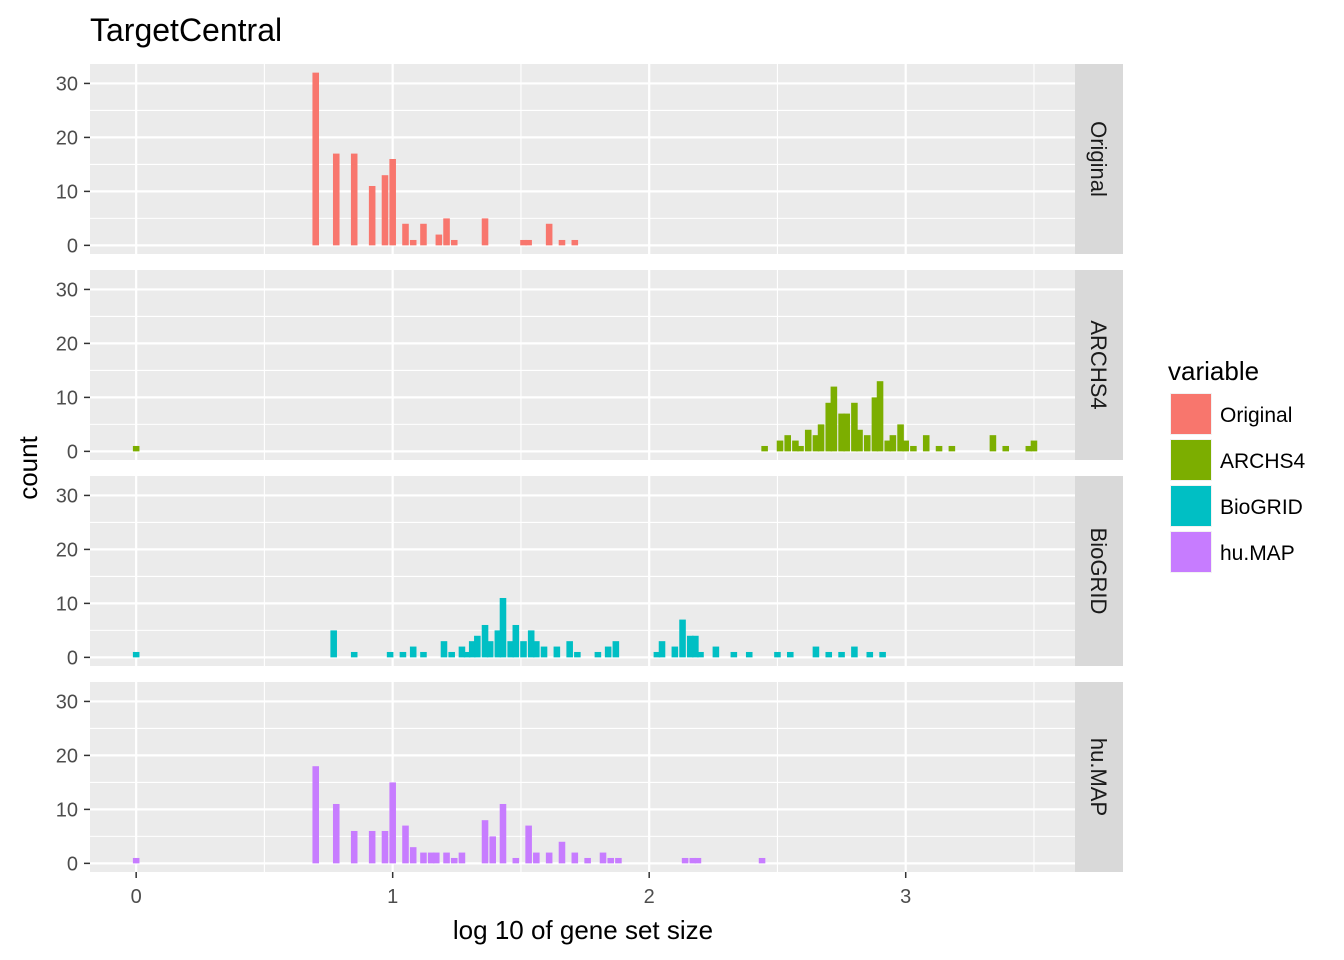 The image size is (1344, 960). I want to click on y-tick-label: 20, so click(67, 344).